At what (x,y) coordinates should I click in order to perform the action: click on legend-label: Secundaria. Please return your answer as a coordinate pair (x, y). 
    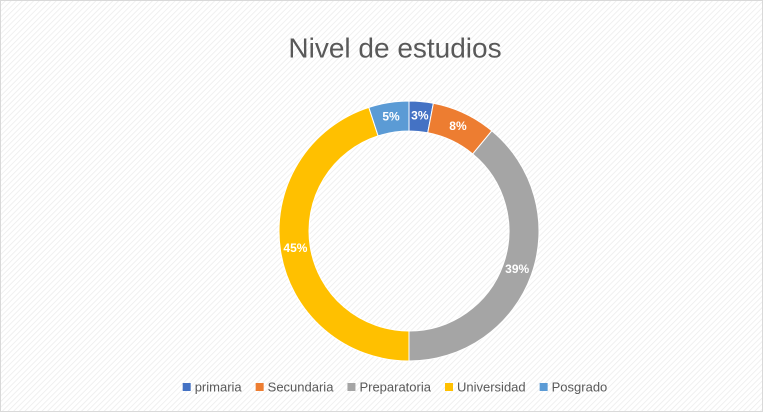
    Looking at the image, I should click on (301, 386).